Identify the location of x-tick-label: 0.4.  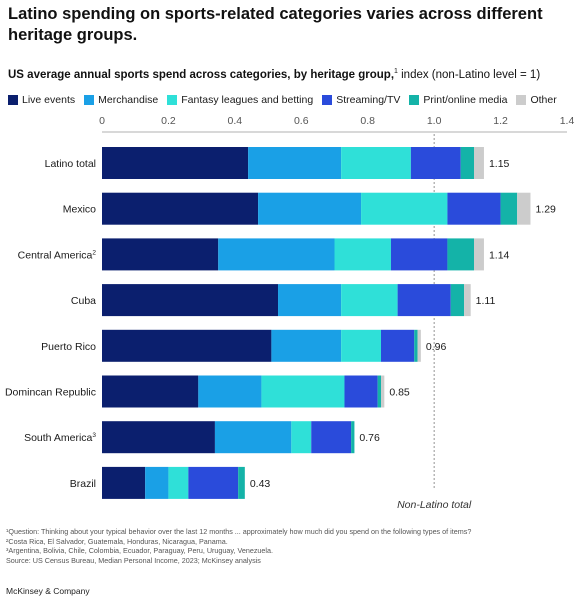
(235, 121).